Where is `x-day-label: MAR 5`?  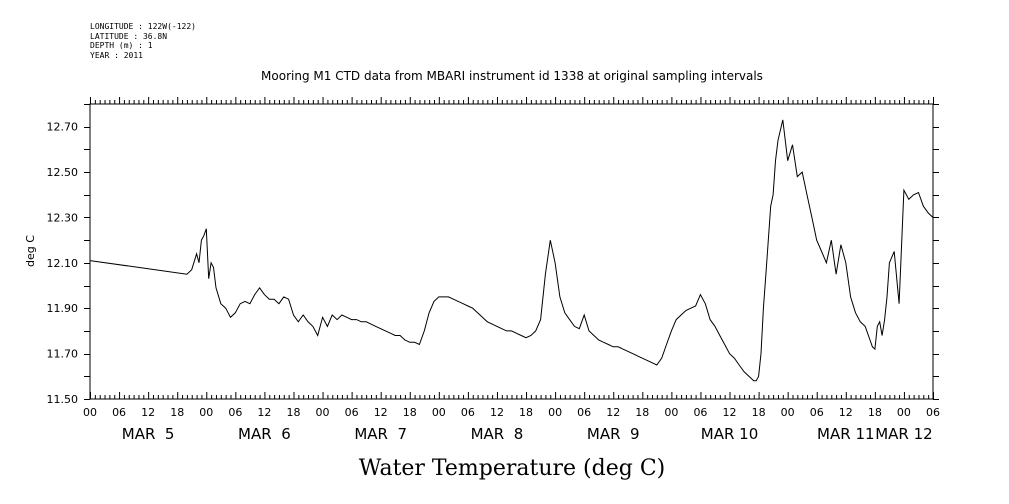
x-day-label: MAR 5 is located at coordinates (148, 434).